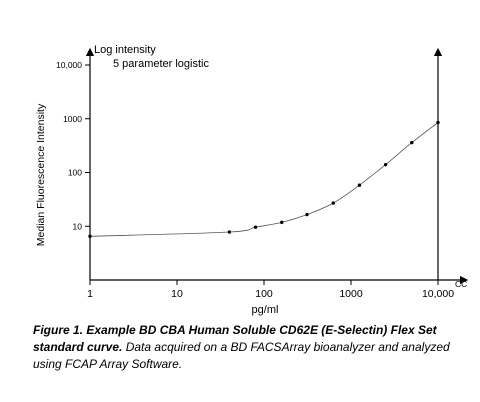 The width and height of the screenshot is (480, 402). Describe the element at coordinates (72, 119) in the screenshot. I see `y-tick-label: 1000` at that location.